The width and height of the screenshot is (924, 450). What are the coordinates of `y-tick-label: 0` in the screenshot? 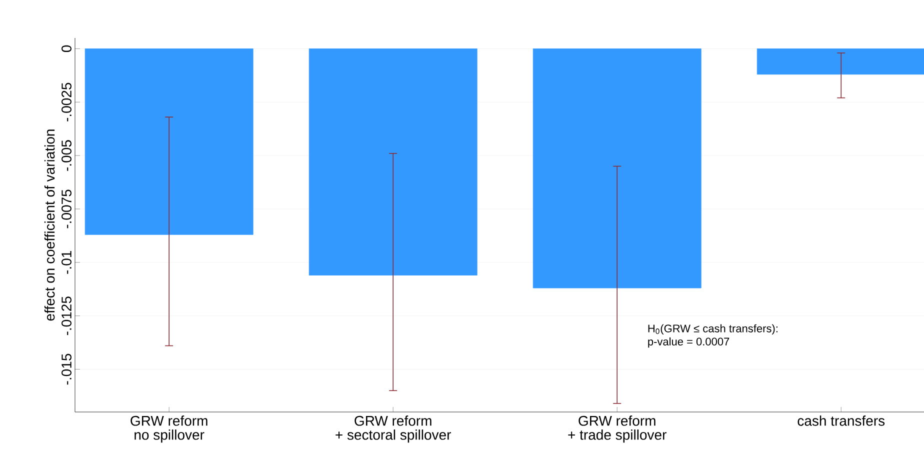 It's located at (67, 48).